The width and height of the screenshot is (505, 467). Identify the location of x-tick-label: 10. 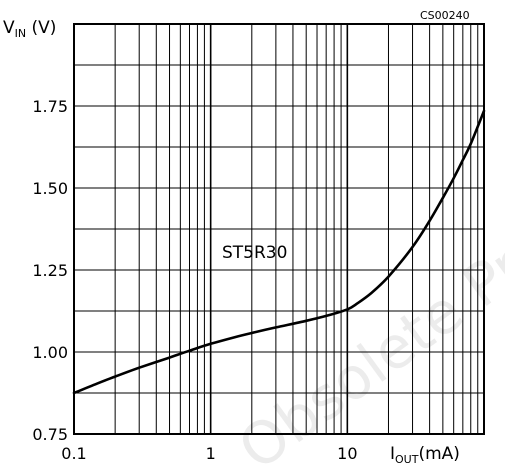
(347, 453).